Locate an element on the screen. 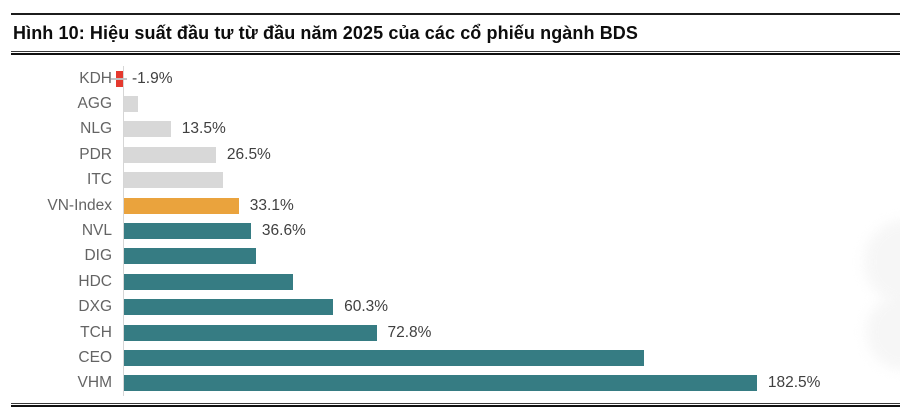 The height and width of the screenshot is (412, 900). chart-row: HDC is located at coordinates (450, 281).